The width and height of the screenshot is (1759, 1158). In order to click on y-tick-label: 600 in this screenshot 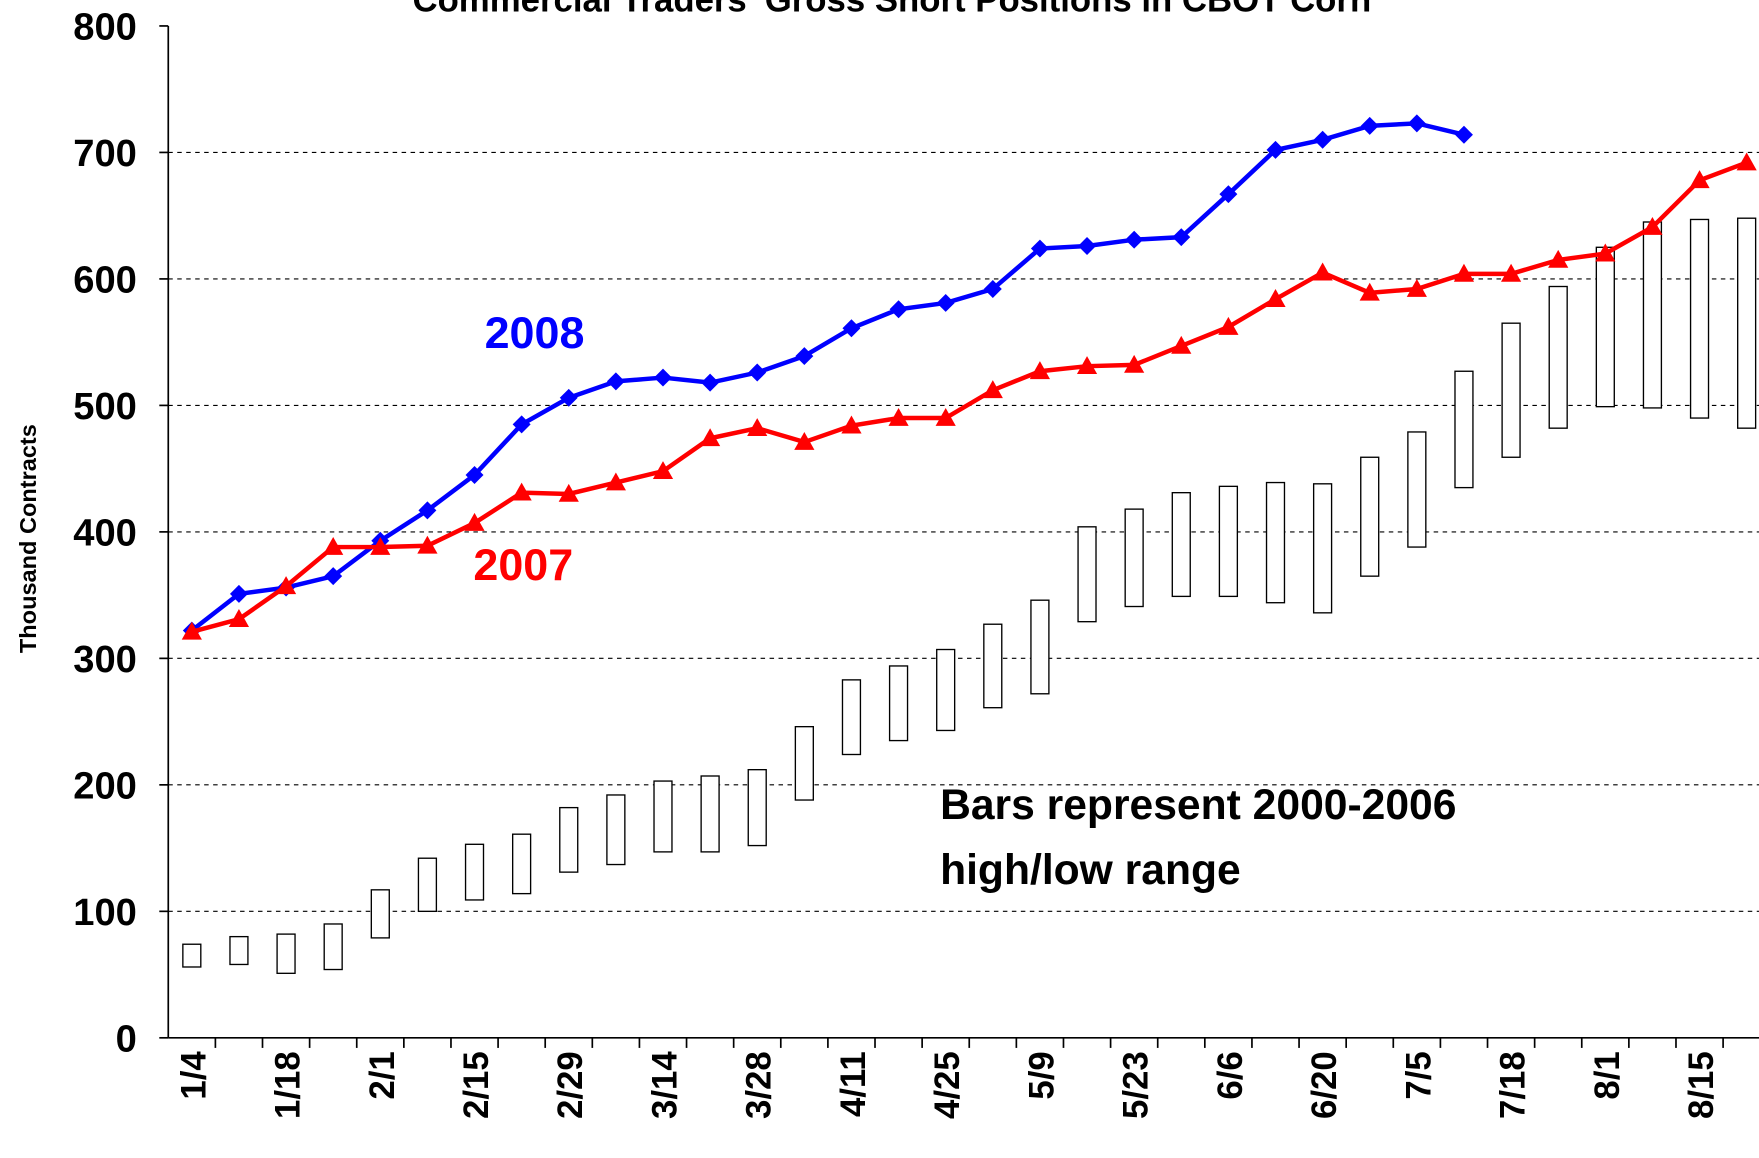, I will do `click(105, 279)`.